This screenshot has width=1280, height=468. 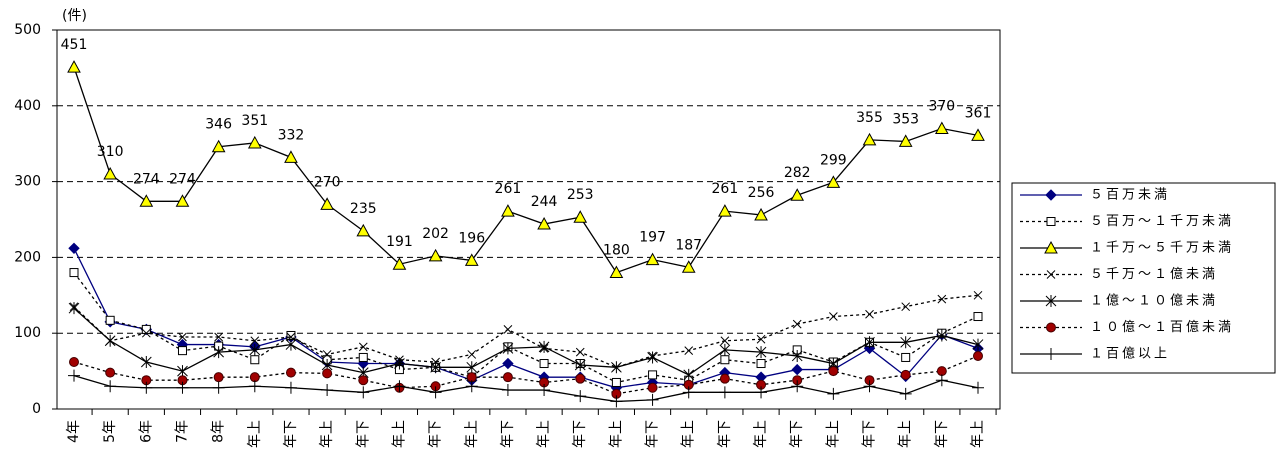 What do you see at coordinates (36, 409) in the screenshot?
I see `y-tick-label: 0` at bounding box center [36, 409].